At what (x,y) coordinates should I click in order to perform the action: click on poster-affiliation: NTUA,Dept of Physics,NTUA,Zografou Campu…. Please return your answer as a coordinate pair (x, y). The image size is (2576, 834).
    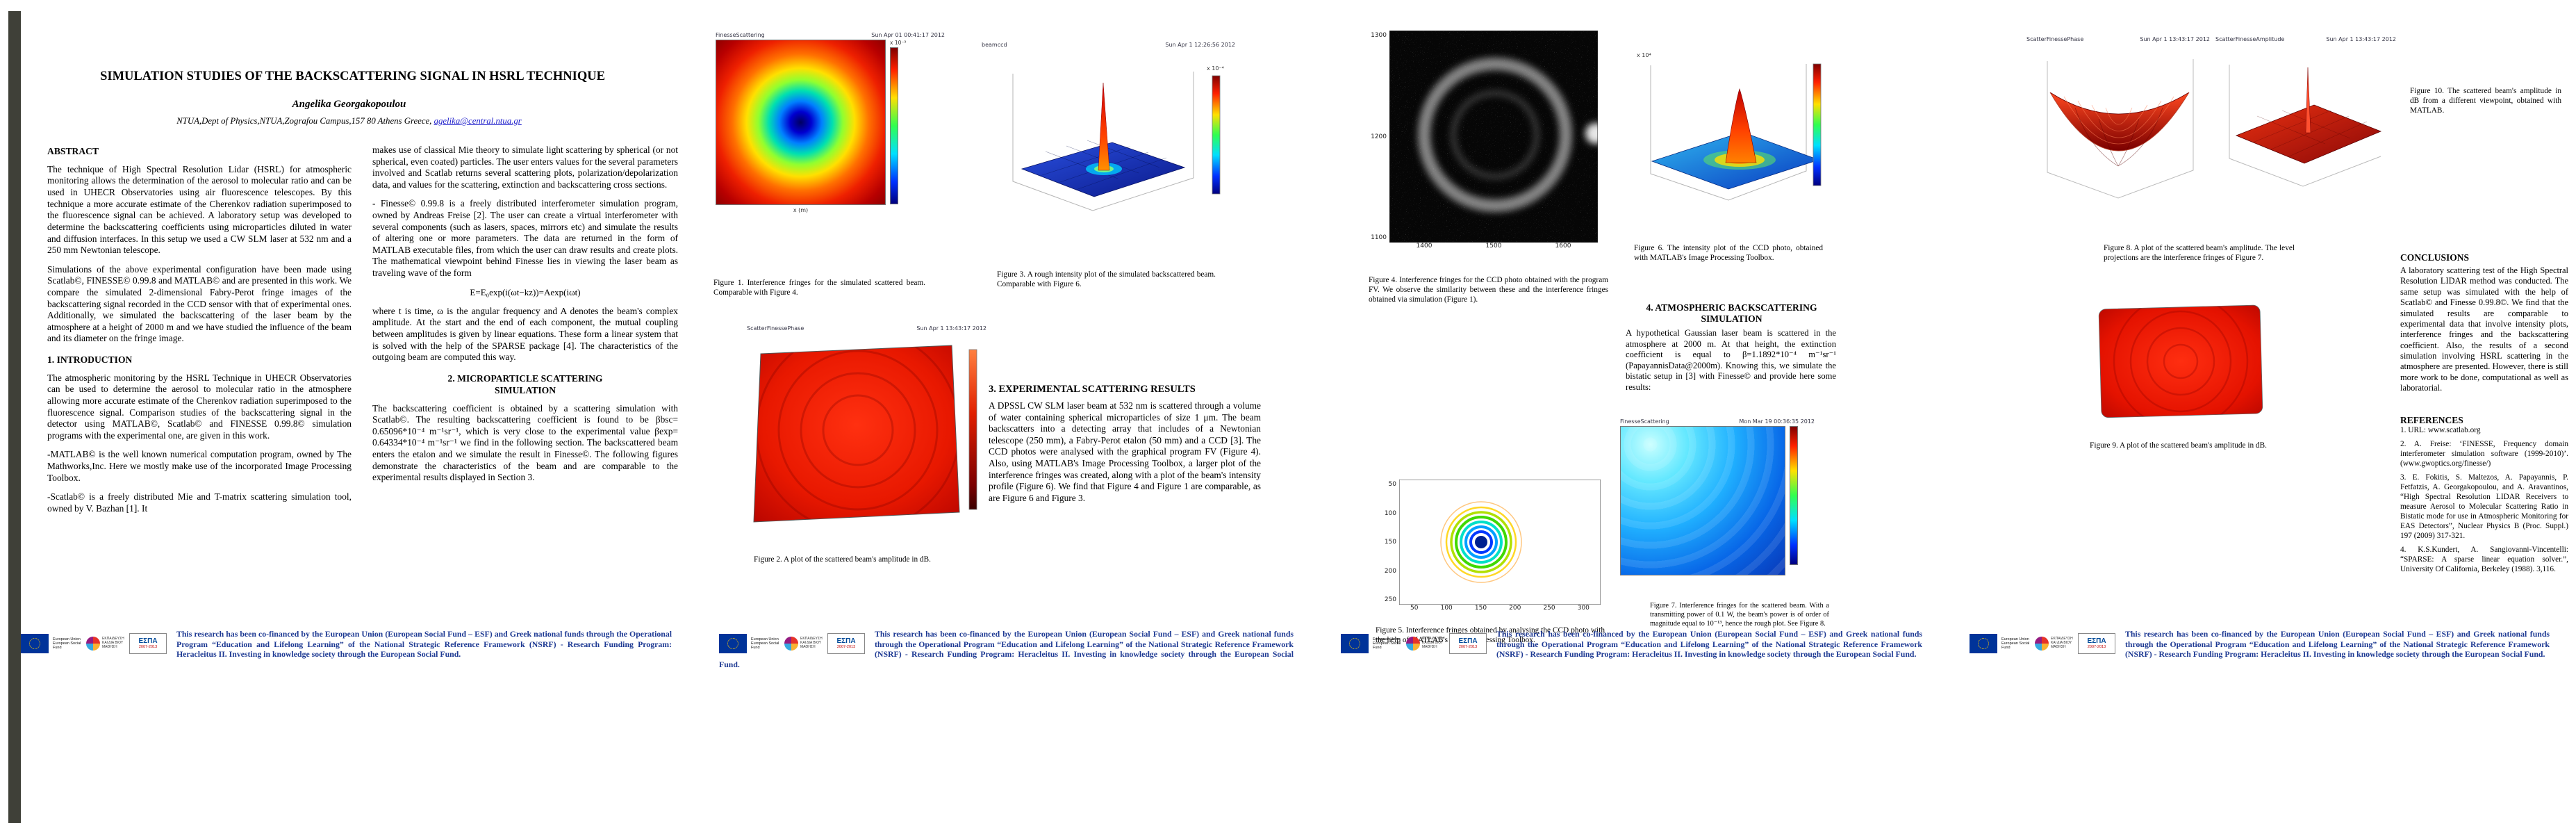
    Looking at the image, I should click on (349, 121).